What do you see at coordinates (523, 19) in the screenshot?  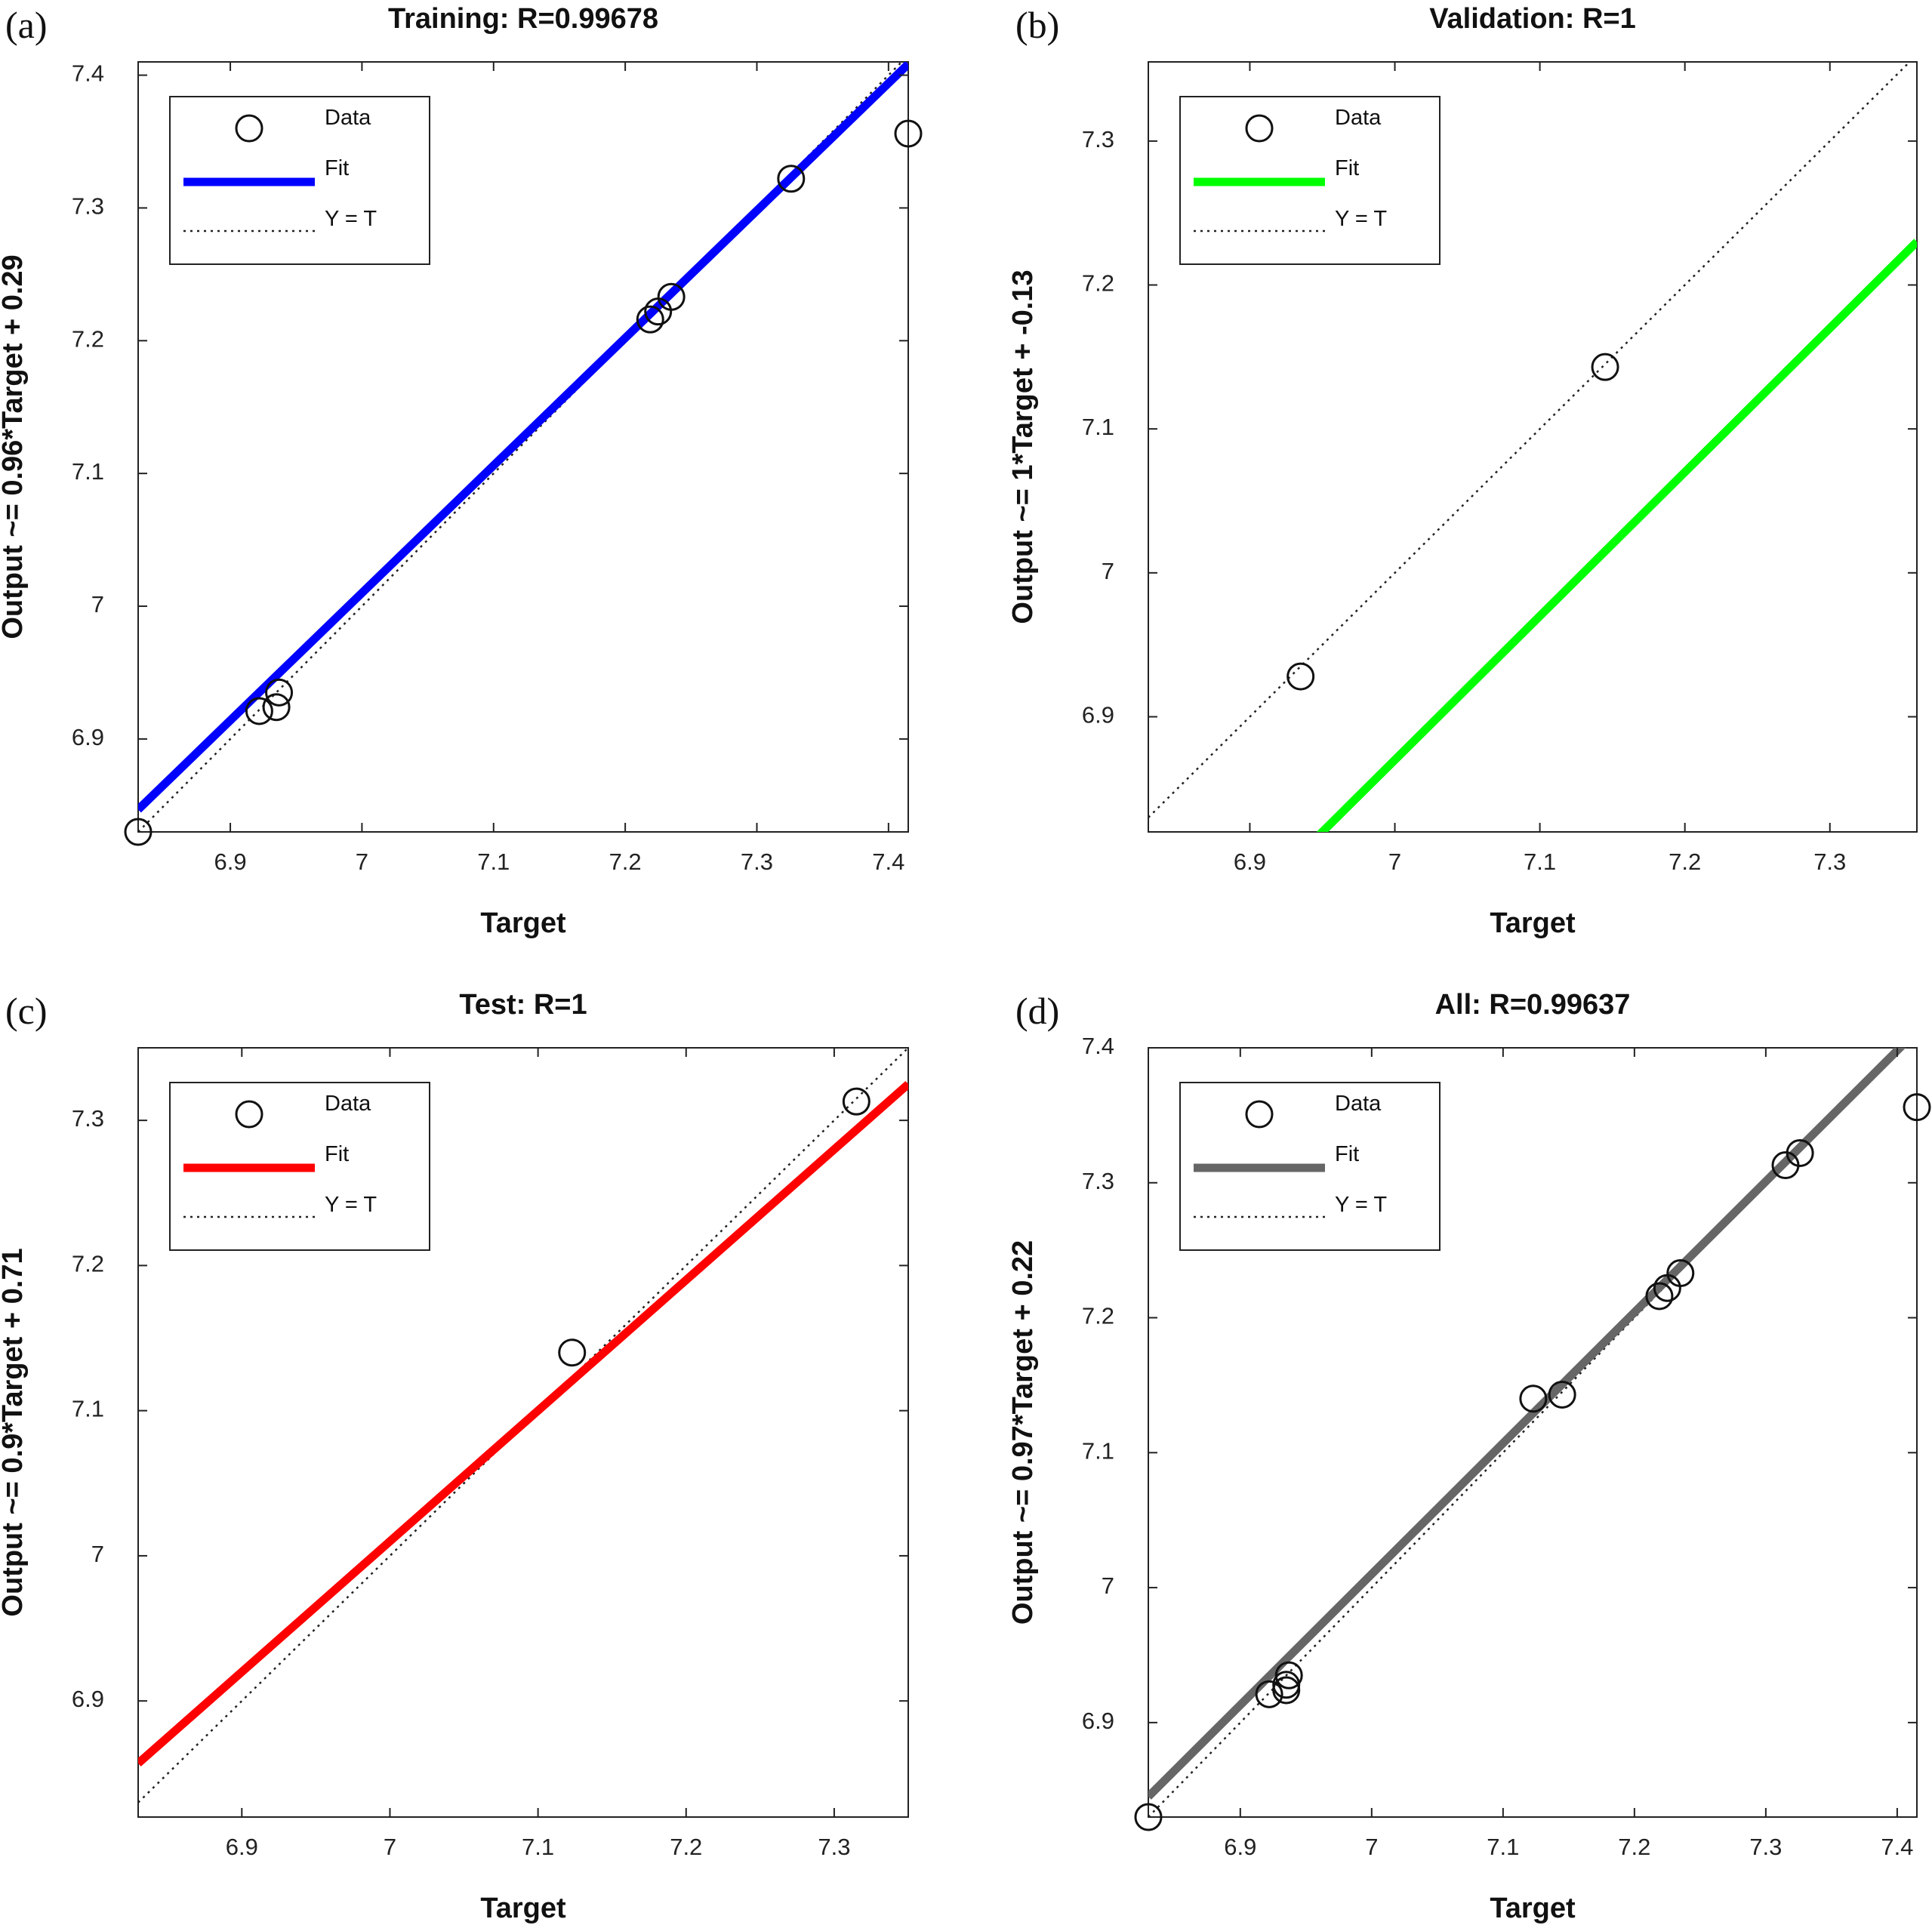 I see `chart-title: Training: R=0.99678` at bounding box center [523, 19].